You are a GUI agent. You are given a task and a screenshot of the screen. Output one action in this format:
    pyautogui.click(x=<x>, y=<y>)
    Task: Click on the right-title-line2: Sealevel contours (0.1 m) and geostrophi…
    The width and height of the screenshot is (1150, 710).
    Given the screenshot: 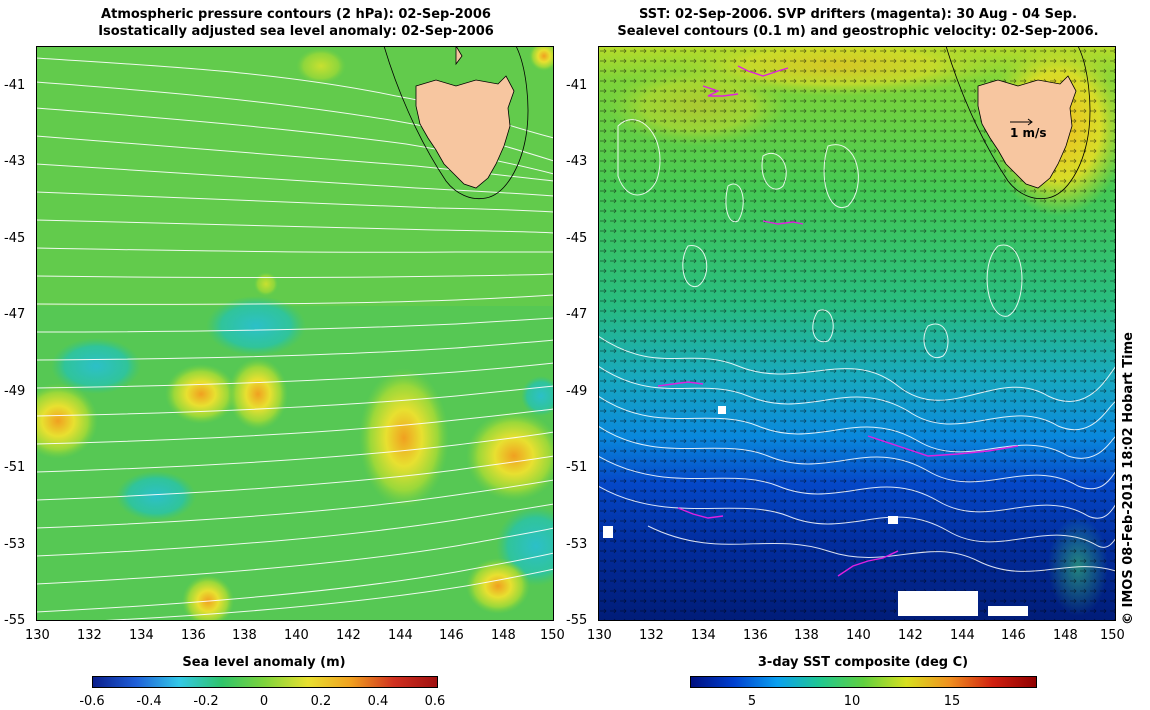 What is the action you would take?
    pyautogui.click(x=858, y=31)
    